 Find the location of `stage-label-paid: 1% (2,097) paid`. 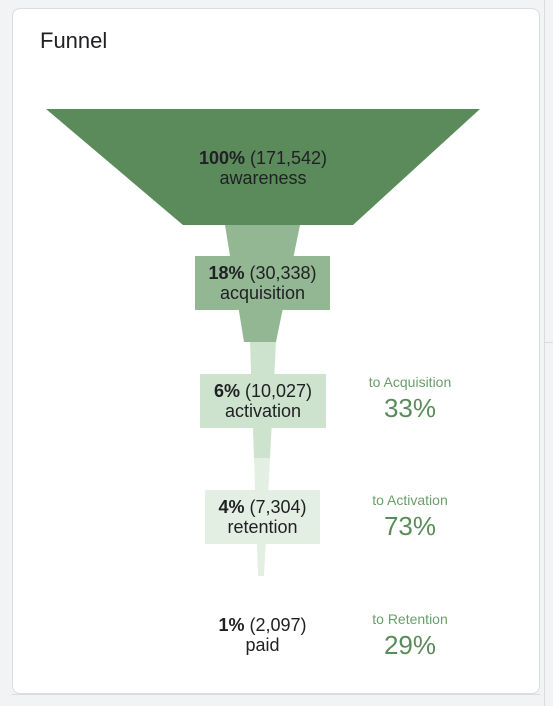

stage-label-paid: 1% (2,097) paid is located at coordinates (262, 635).